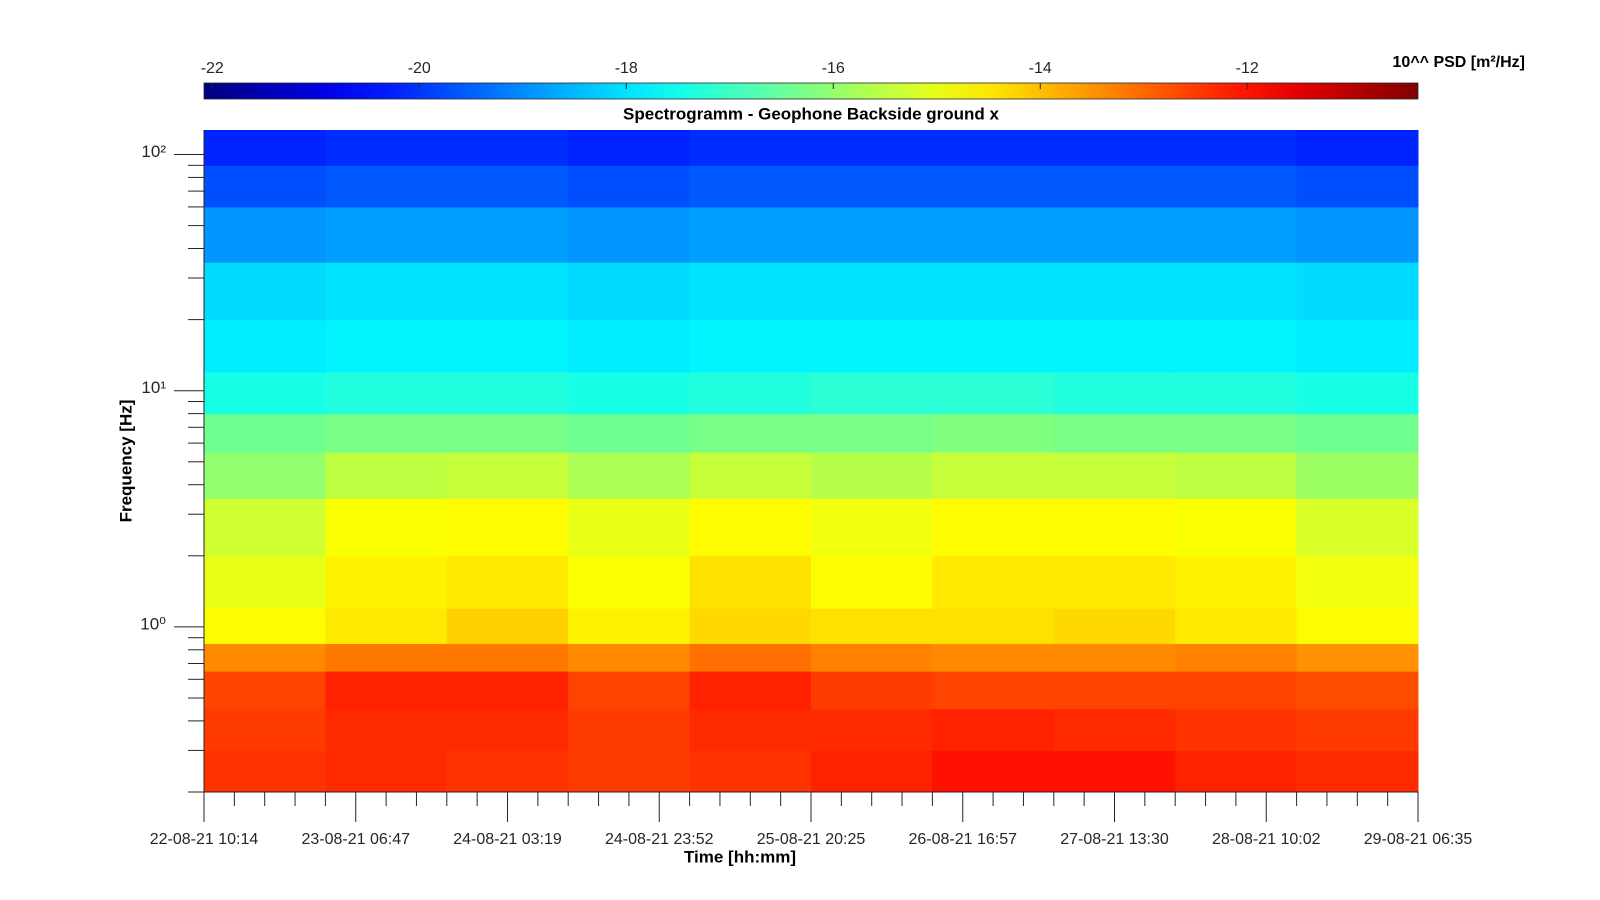 The width and height of the screenshot is (1600, 900). What do you see at coordinates (1266, 839) in the screenshot?
I see `x-tick-label: 28-08-21 10:02` at bounding box center [1266, 839].